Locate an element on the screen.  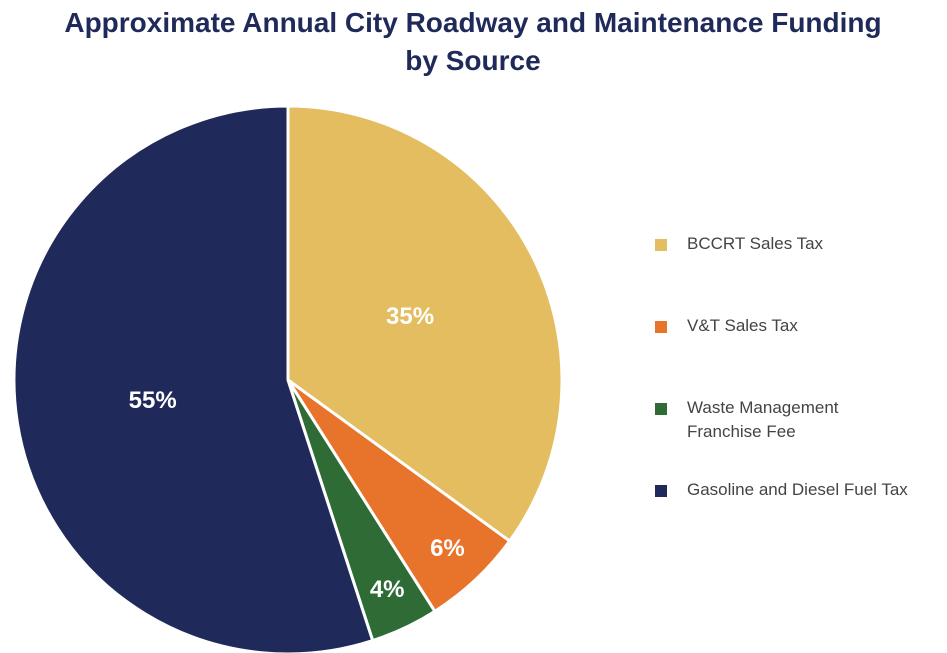
legend-label: BCCRT Sales Tax is located at coordinates (755, 243).